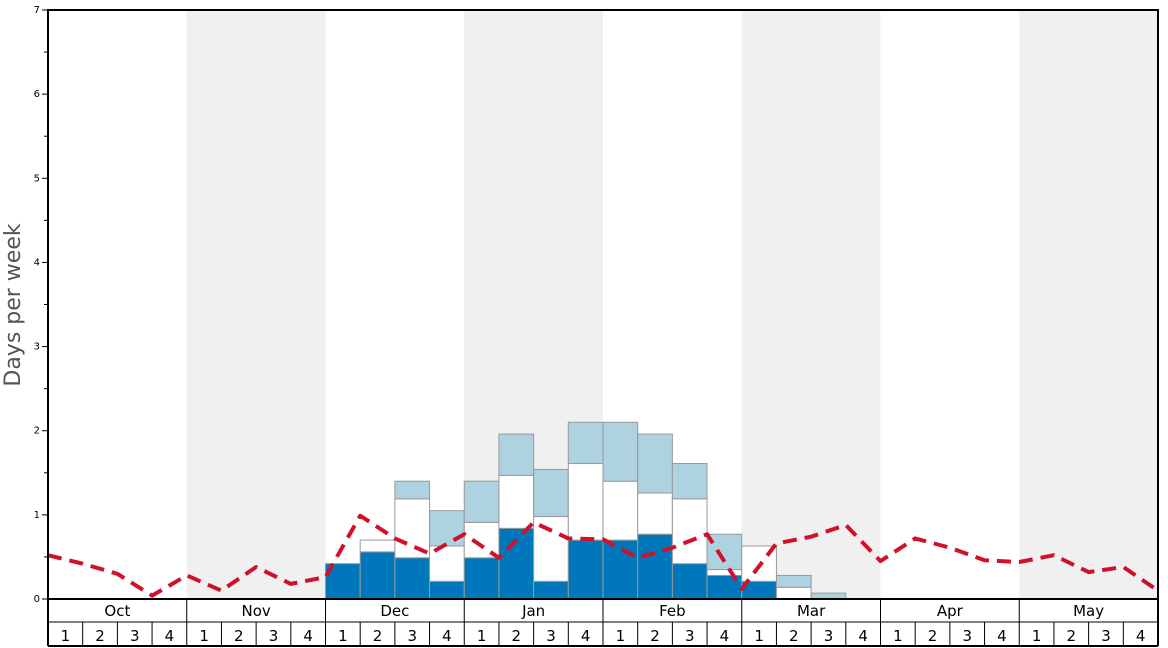 The image size is (1168, 648). I want to click on week-label-may-3: 3, so click(1106, 636).